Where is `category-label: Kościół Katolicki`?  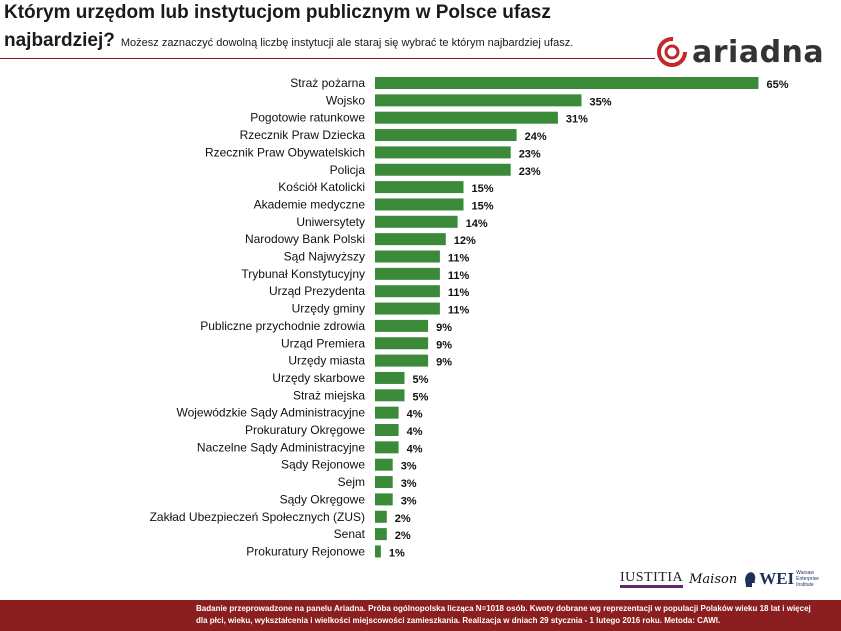 category-label: Kościół Katolicki is located at coordinates (321, 187).